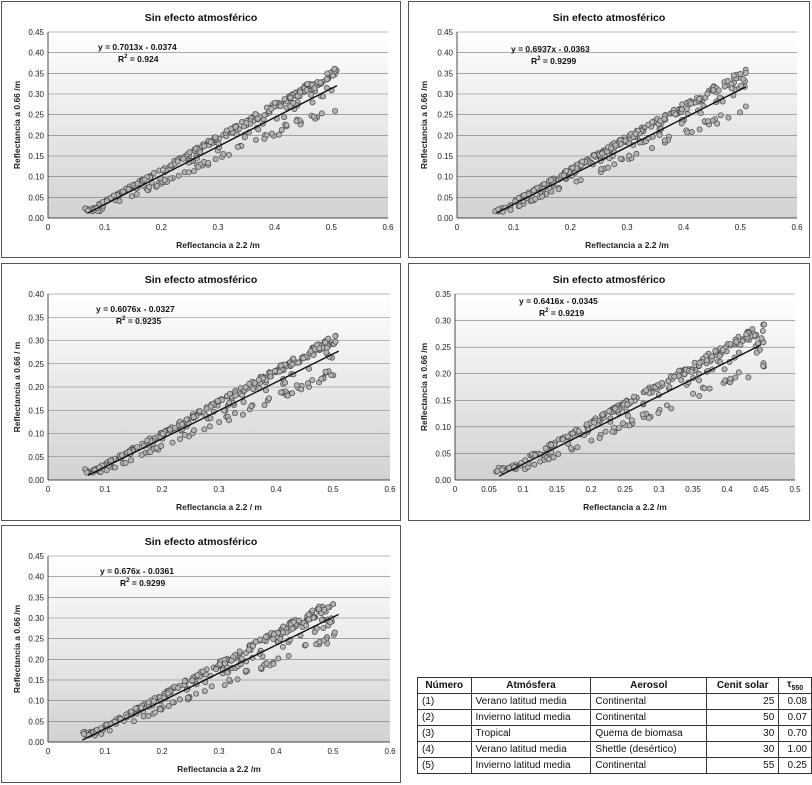  I want to click on y-tick-label: 0.05, so click(36, 457).